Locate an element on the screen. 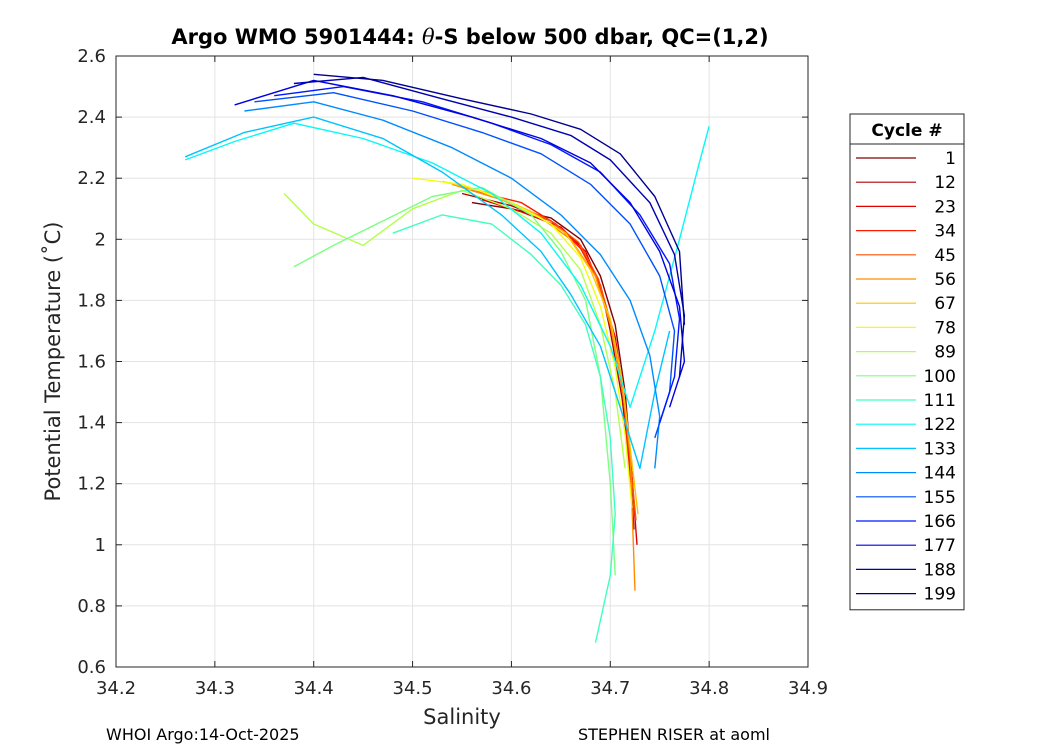 This screenshot has width=1050, height=750. y-tick-label: 2 is located at coordinates (100, 239).